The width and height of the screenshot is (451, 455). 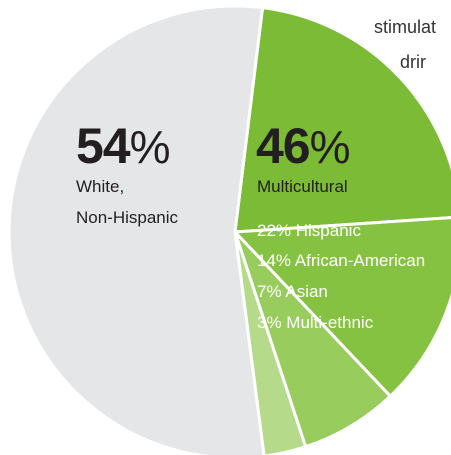 I want to click on white-label-line-1: White,, so click(x=100, y=186).